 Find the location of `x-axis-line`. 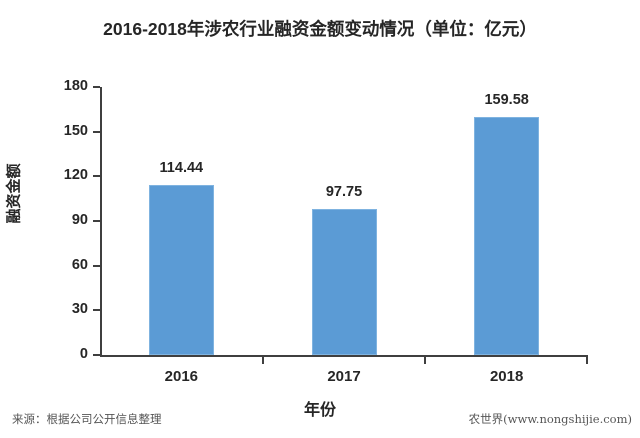

x-axis-line is located at coordinates (344, 356).